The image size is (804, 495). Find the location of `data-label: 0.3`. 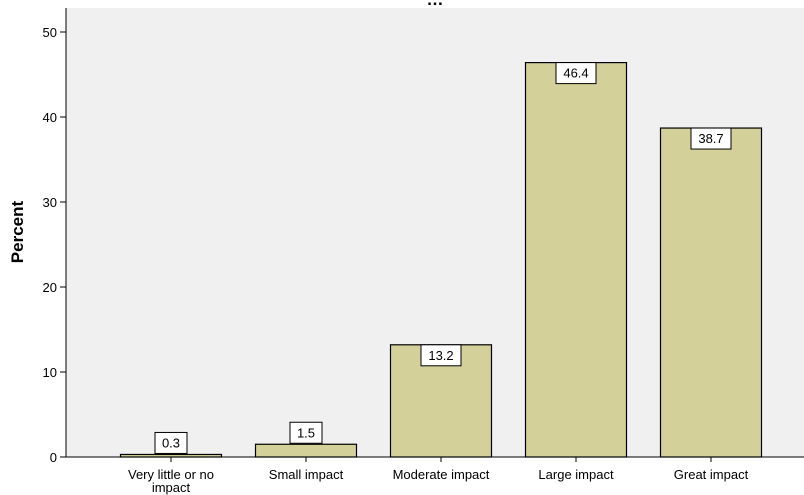

data-label: 0.3 is located at coordinates (171, 442).